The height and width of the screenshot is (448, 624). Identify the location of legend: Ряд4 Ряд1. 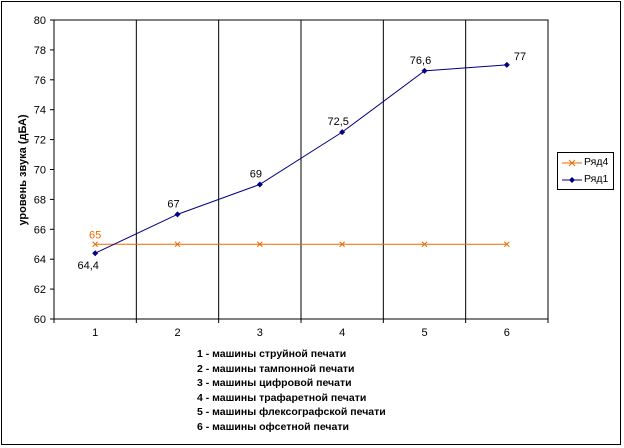
(585, 171).